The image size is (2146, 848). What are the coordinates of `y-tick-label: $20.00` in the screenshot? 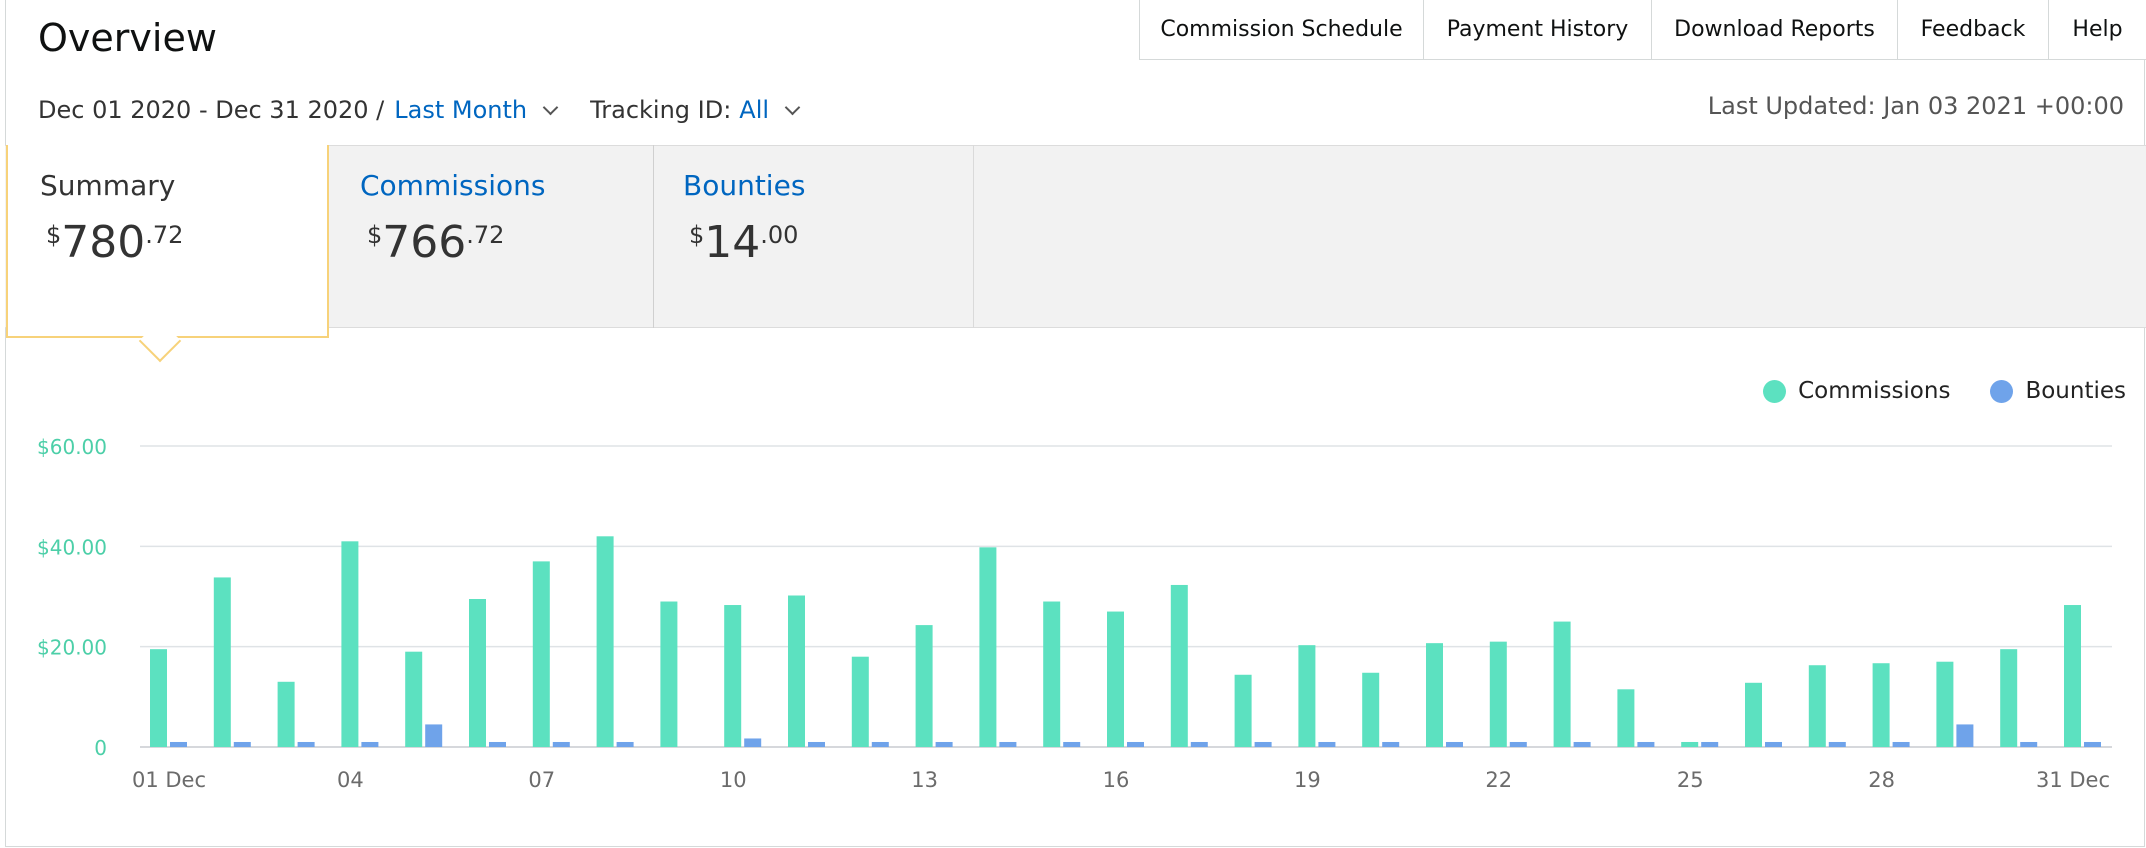 It's located at (72, 648).